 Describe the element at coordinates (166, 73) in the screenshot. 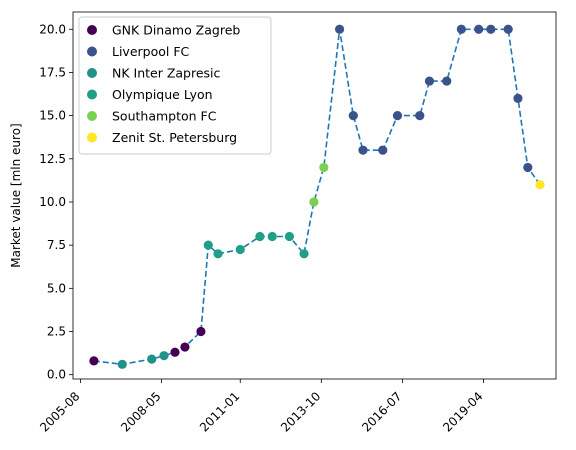

I see `legend-label: NK Inter Zapresic` at that location.